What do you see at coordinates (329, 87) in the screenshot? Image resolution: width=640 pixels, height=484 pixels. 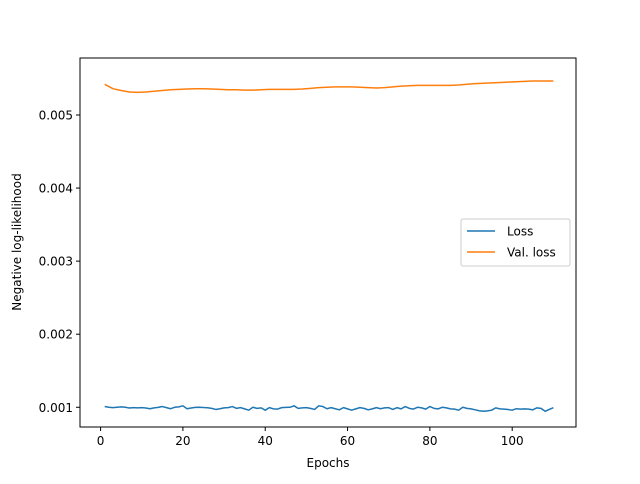 I see `series-line-val-loss` at bounding box center [329, 87].